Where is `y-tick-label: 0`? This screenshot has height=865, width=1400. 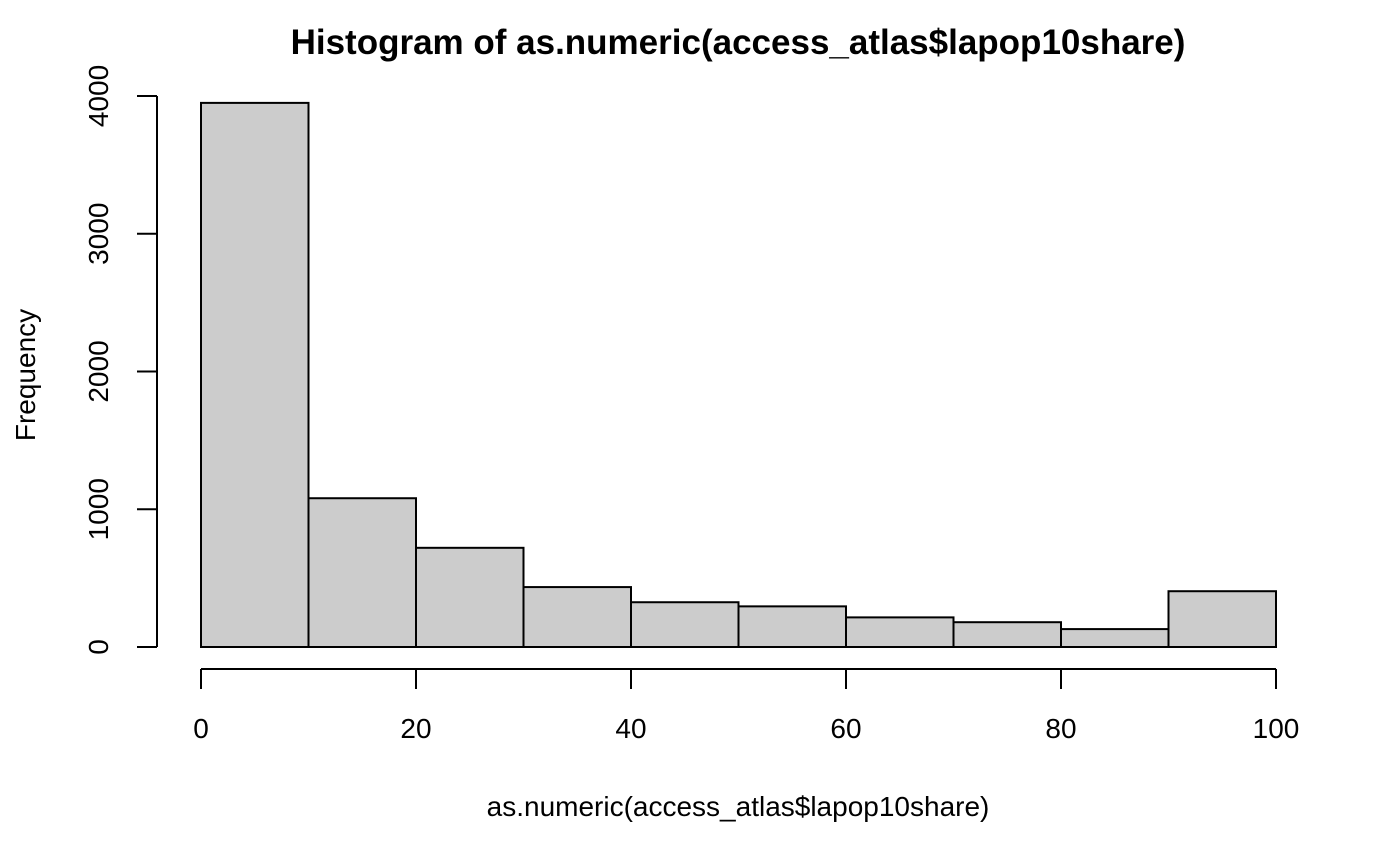 y-tick-label: 0 is located at coordinates (98, 647).